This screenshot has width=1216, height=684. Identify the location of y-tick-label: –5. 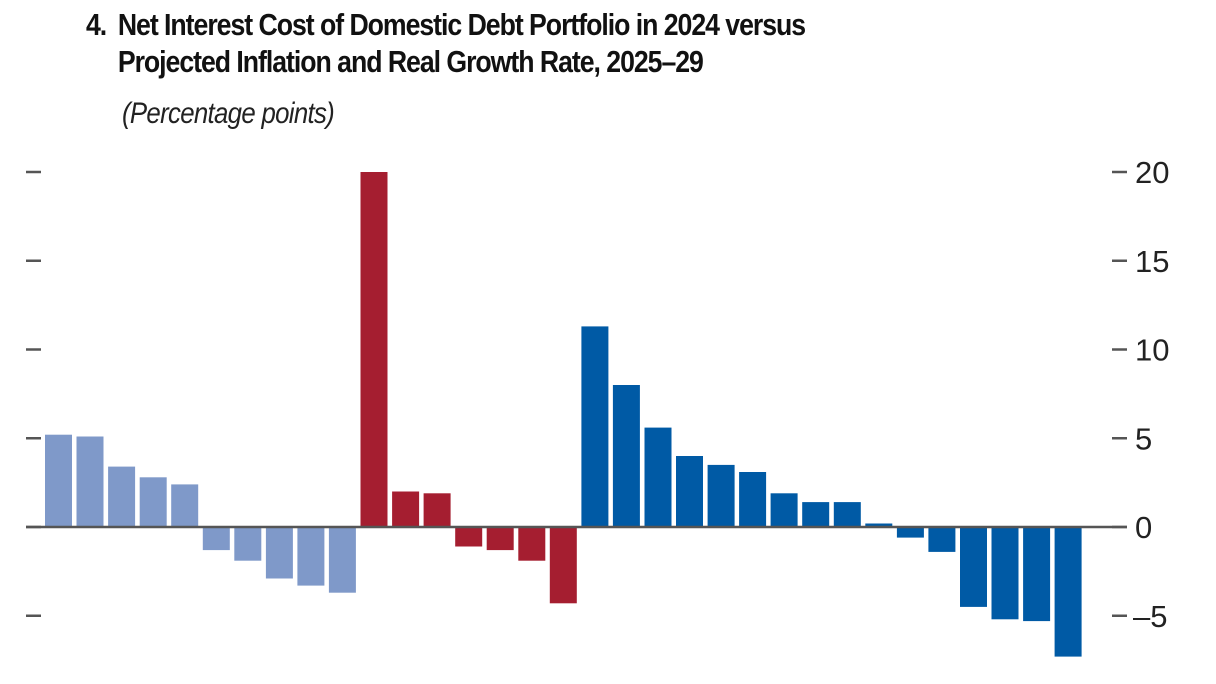
(1150, 616).